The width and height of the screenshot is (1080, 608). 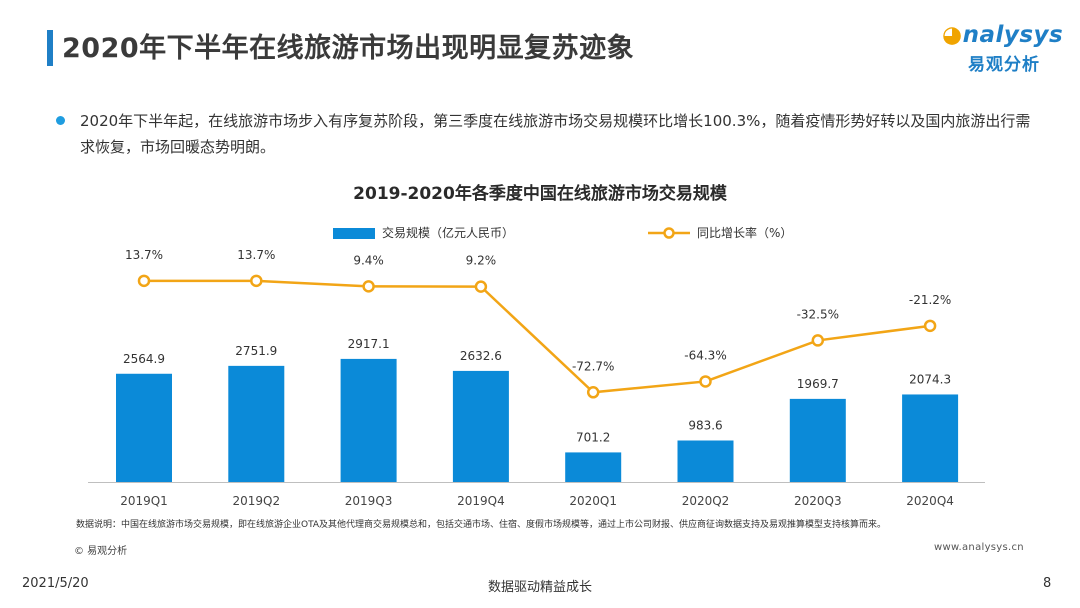 I want to click on analysys-logo: ◕nalysys 易观分析, so click(x=1003, y=48).